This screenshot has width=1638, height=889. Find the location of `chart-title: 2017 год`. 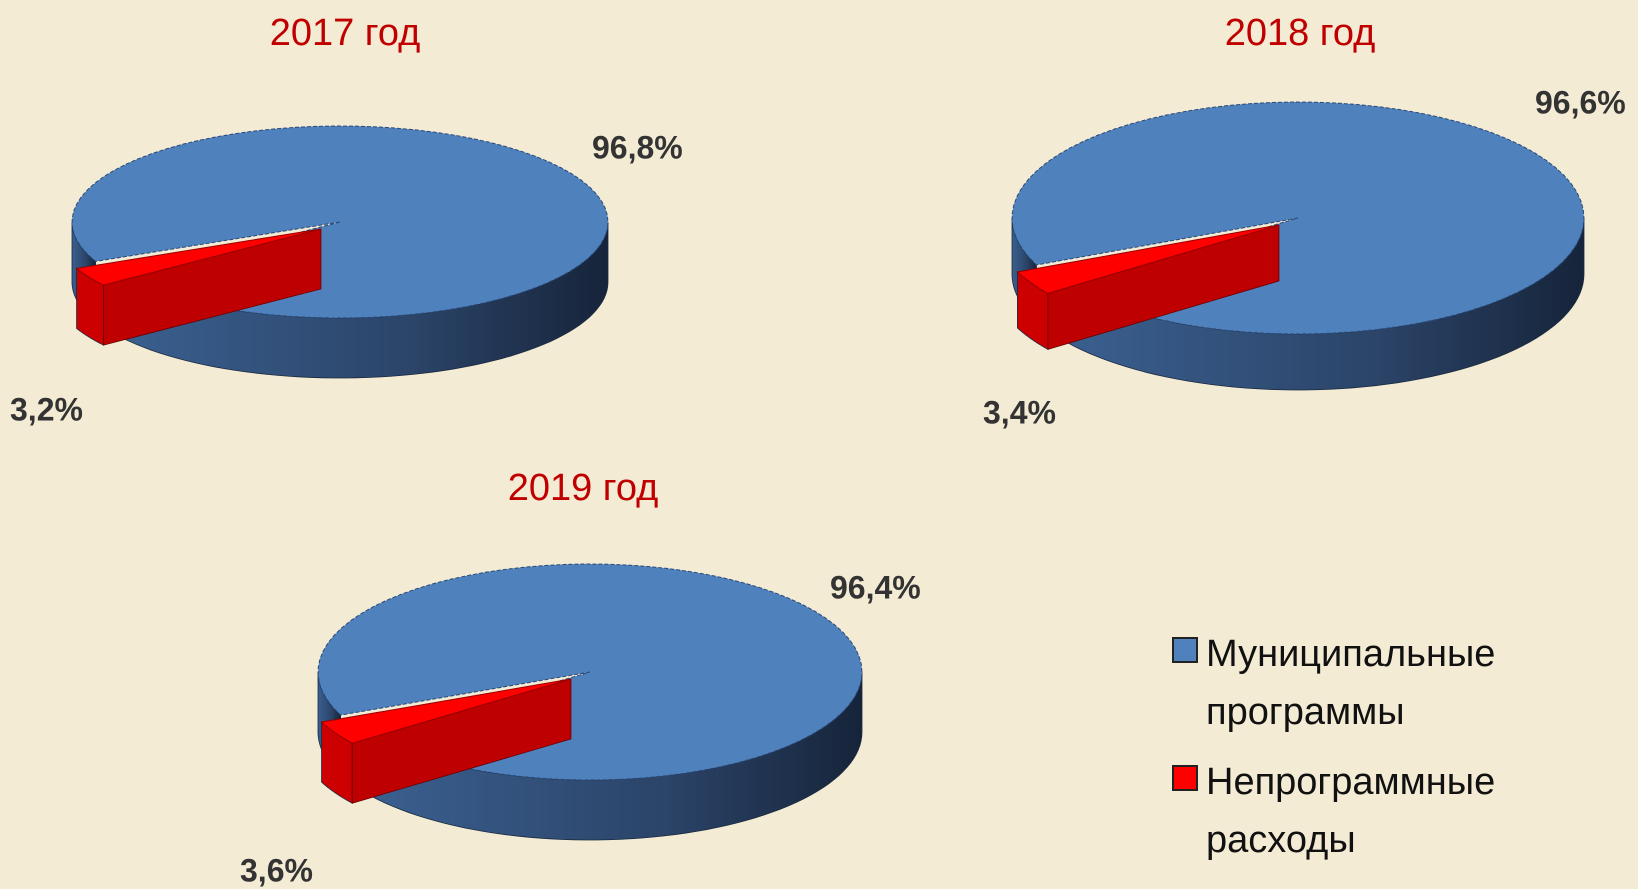

chart-title: 2017 год is located at coordinates (345, 33).